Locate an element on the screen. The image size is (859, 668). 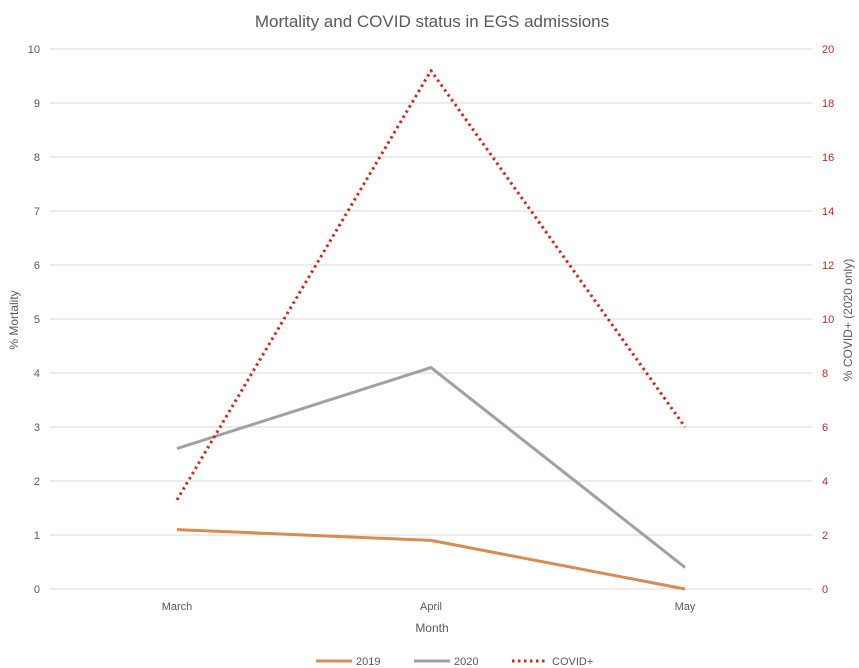
y2-tick-label: 20 is located at coordinates (828, 50).